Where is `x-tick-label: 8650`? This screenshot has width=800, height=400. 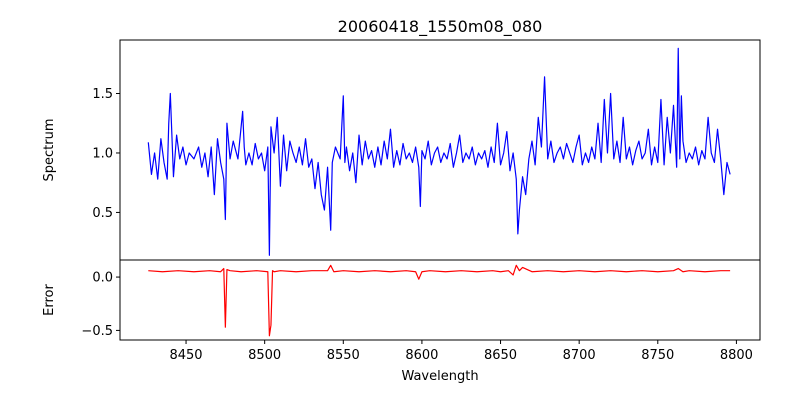 x-tick-label: 8650 is located at coordinates (500, 355).